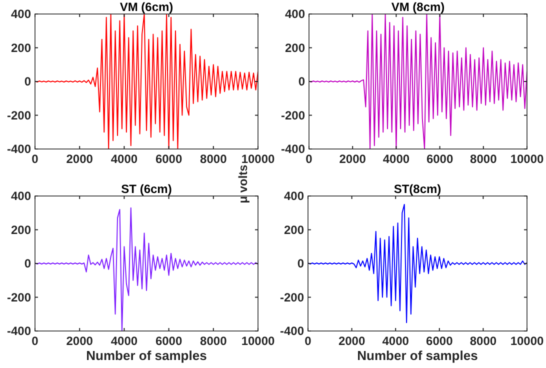 Image resolution: width=546 pixels, height=368 pixels. Describe the element at coordinates (243, 184) in the screenshot. I see `y-axis-title: μ volts` at that location.